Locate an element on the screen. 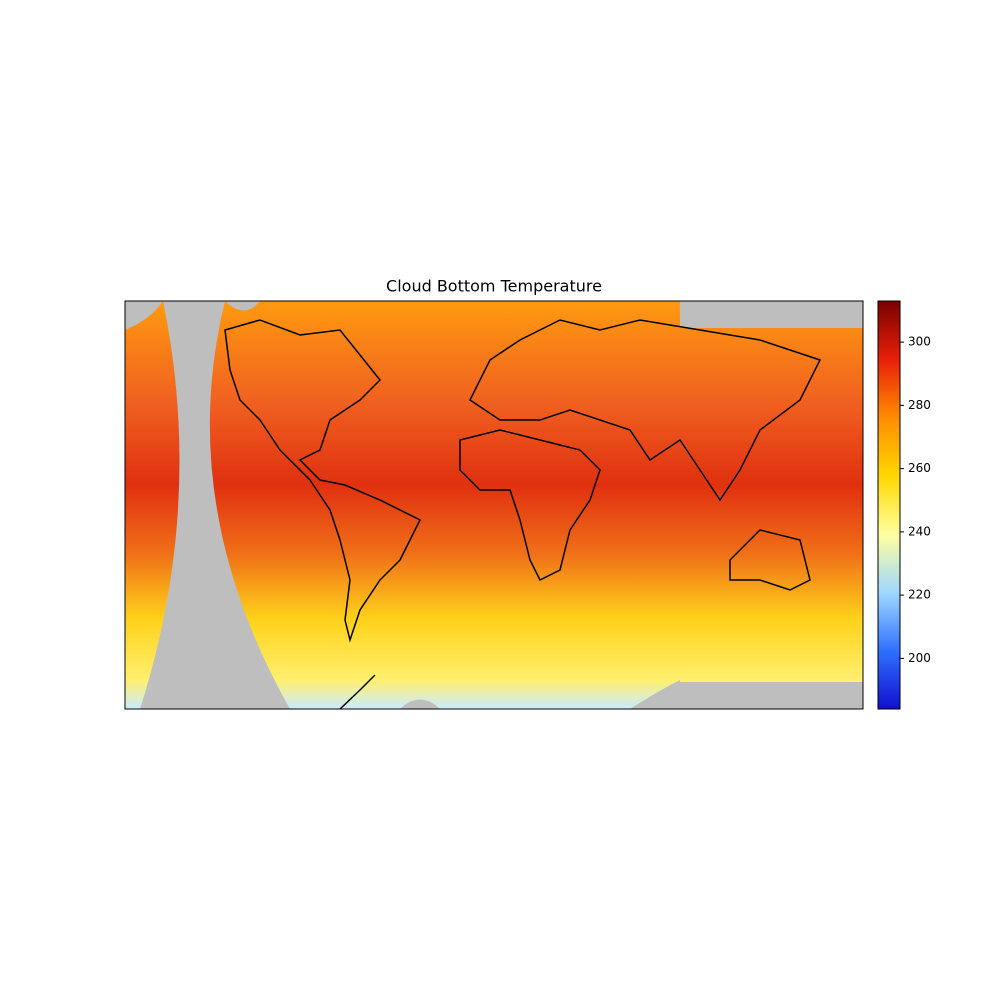  colorbar-tick-label: 240 is located at coordinates (919, 531).